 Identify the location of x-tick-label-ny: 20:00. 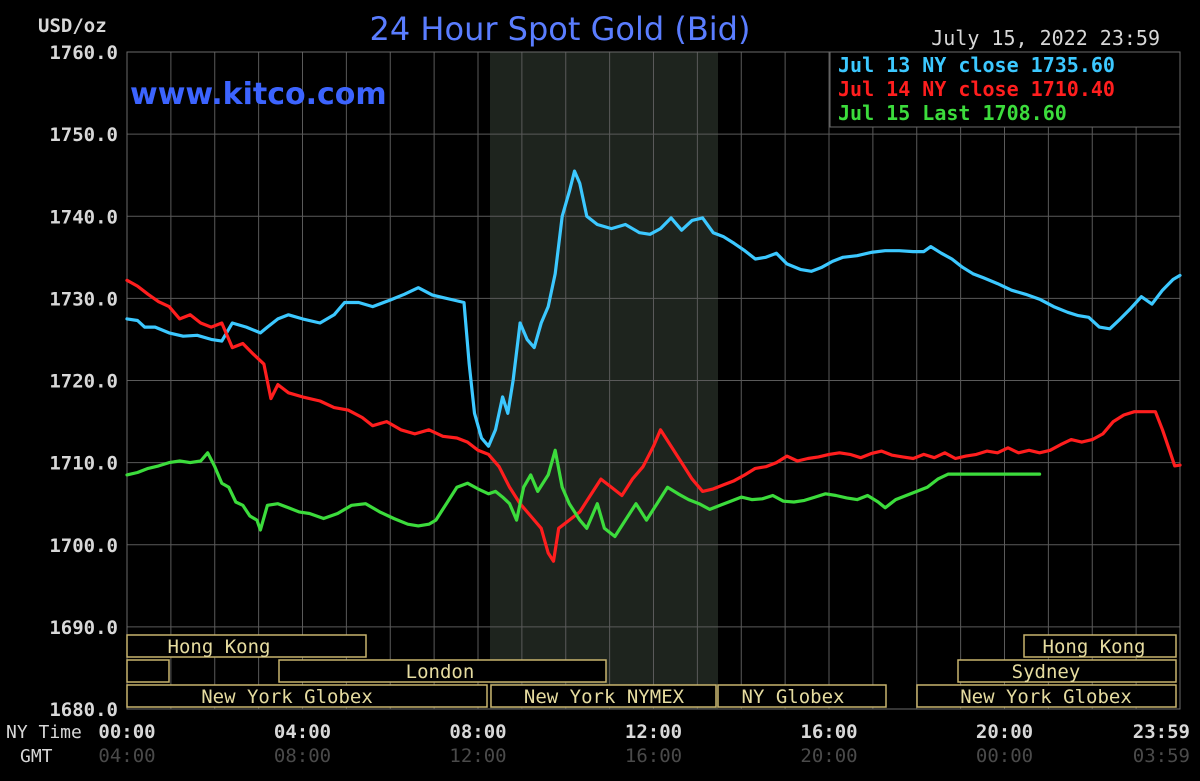
(1004, 732).